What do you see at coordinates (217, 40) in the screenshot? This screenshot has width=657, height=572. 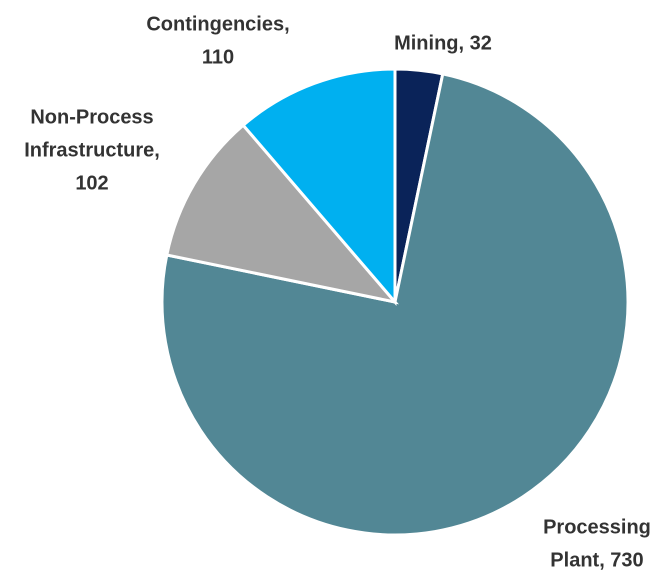 I see `slice-label: Contingencies, 110` at bounding box center [217, 40].